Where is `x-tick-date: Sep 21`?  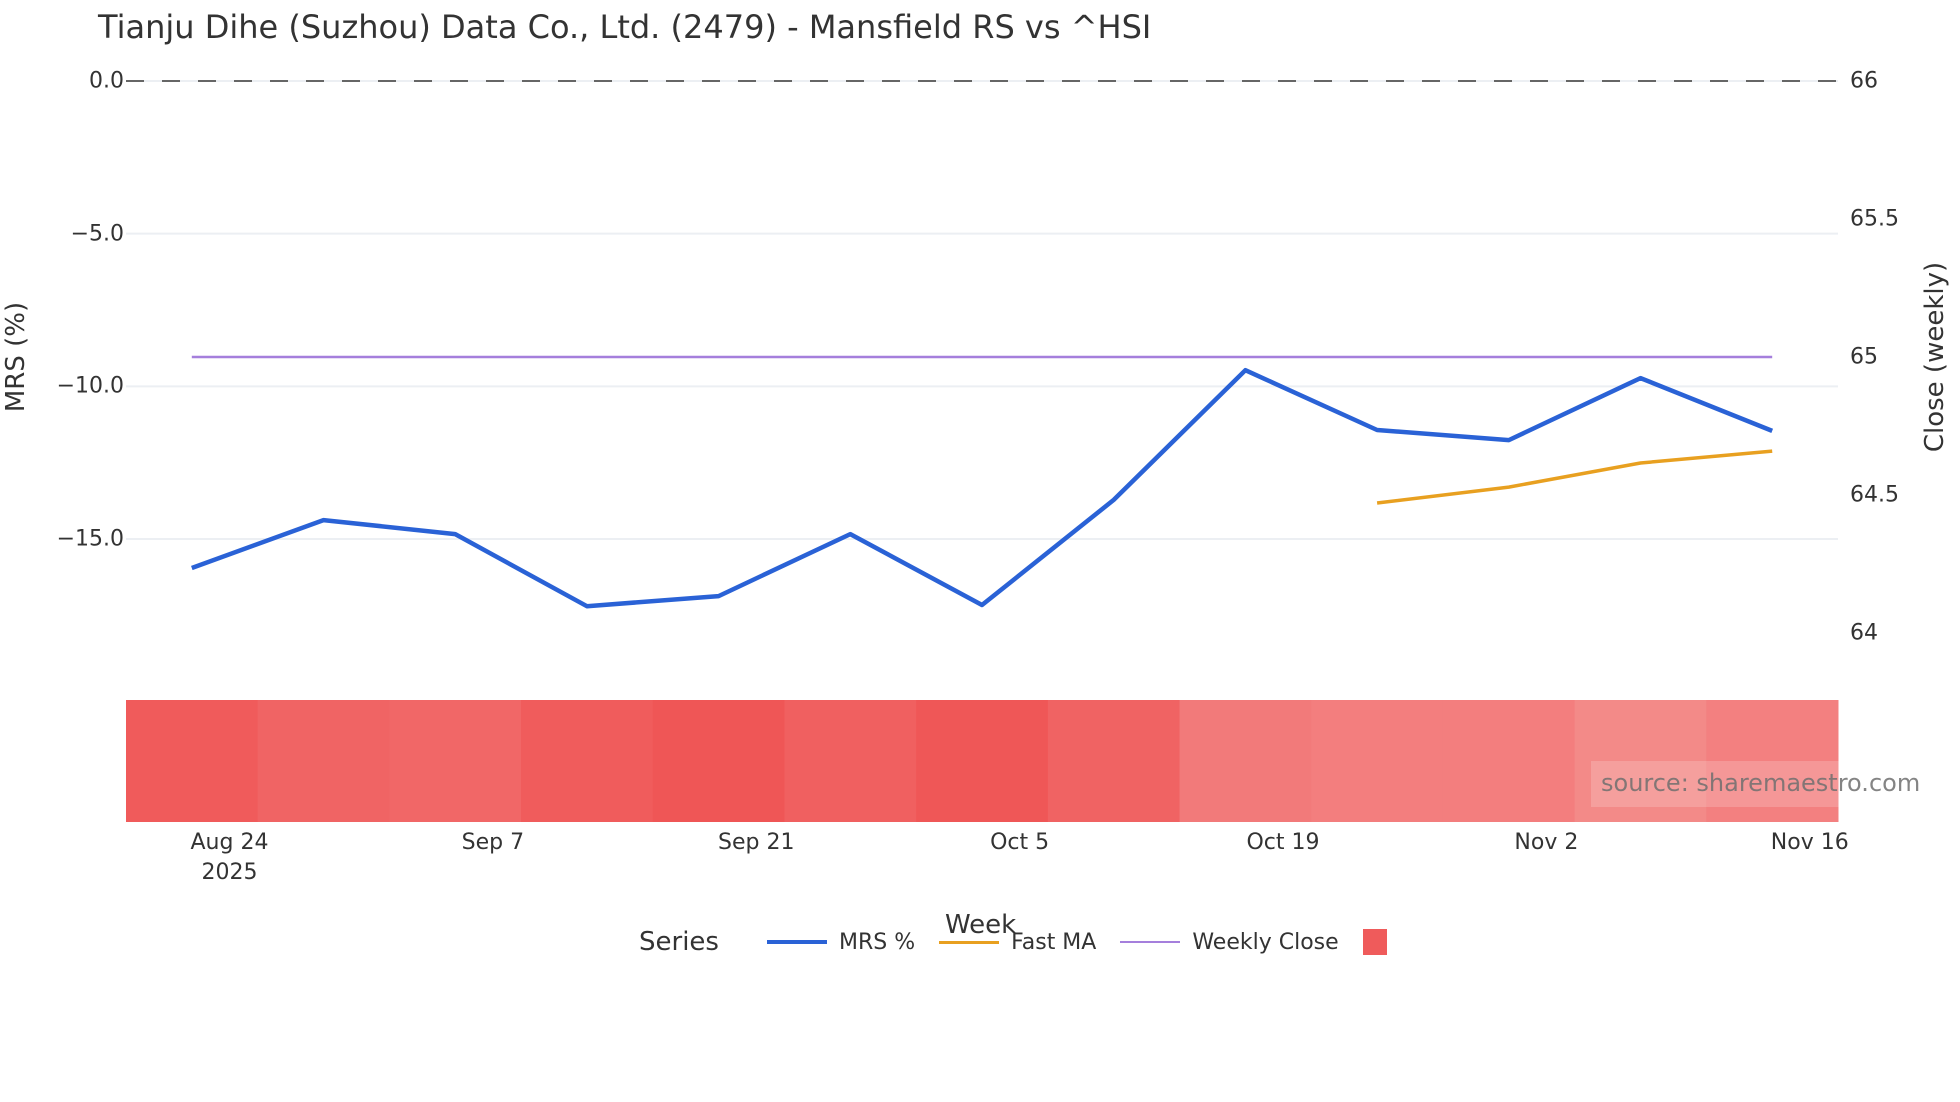
x-tick-date: Sep 21 is located at coordinates (756, 842).